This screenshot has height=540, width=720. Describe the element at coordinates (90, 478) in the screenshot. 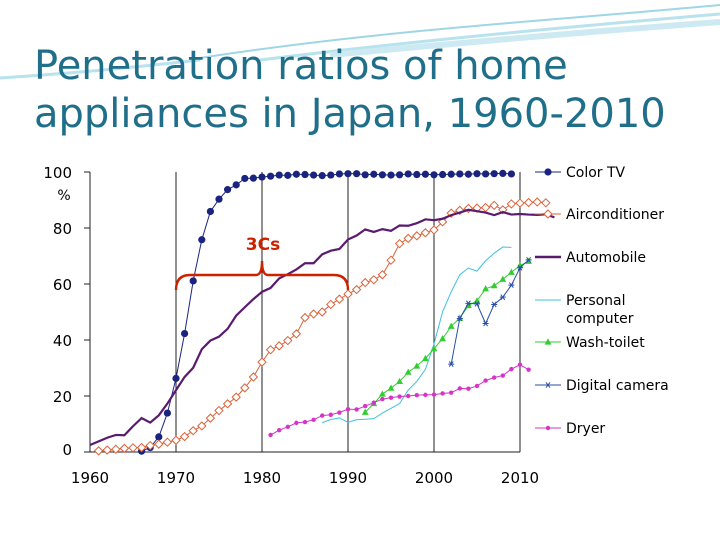

I see `x-tick-label: 1960` at that location.